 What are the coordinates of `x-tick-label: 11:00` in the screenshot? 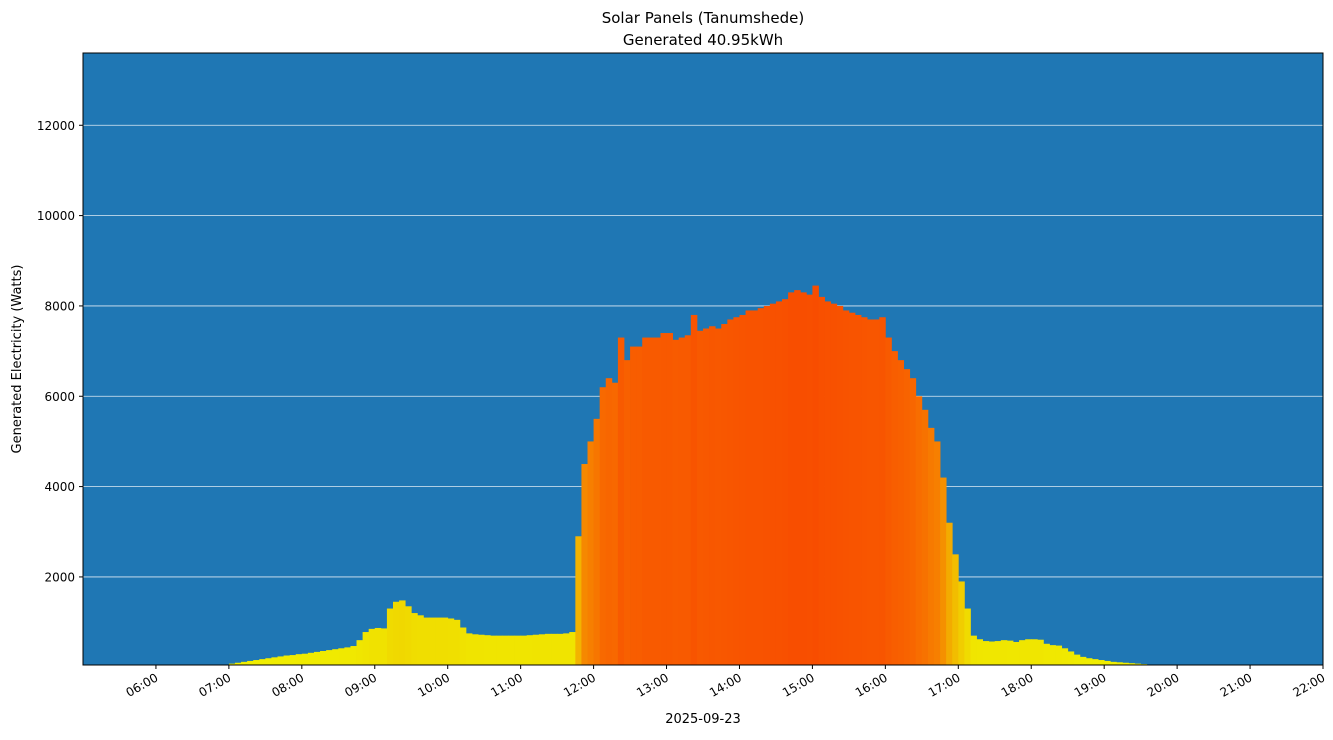 It's located at (506, 684).